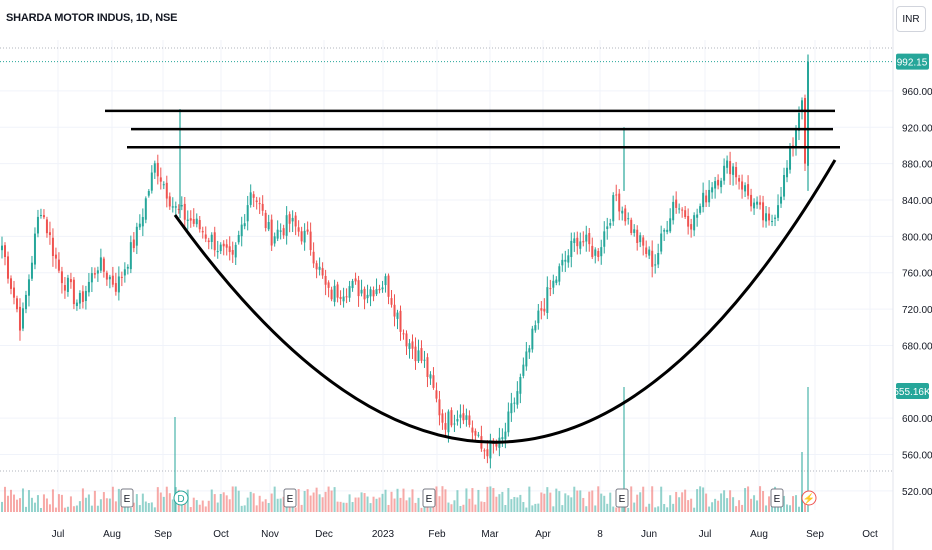 The image size is (932, 550). I want to click on event-marker-split: ⚡, so click(809, 498).